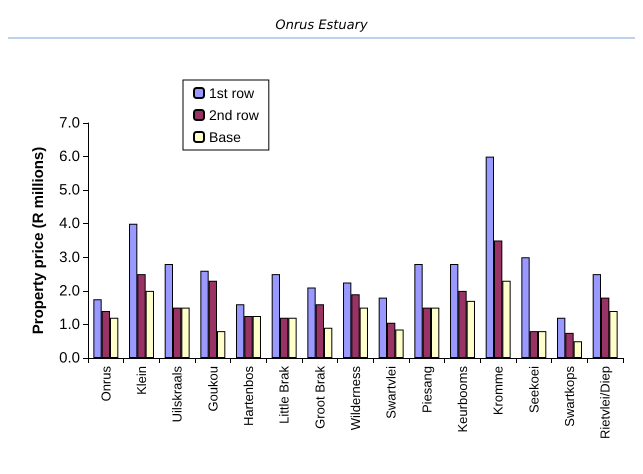 This screenshot has height=474, width=643. Describe the element at coordinates (177, 394) in the screenshot. I see `x-tick-label: Uilskraals` at that location.